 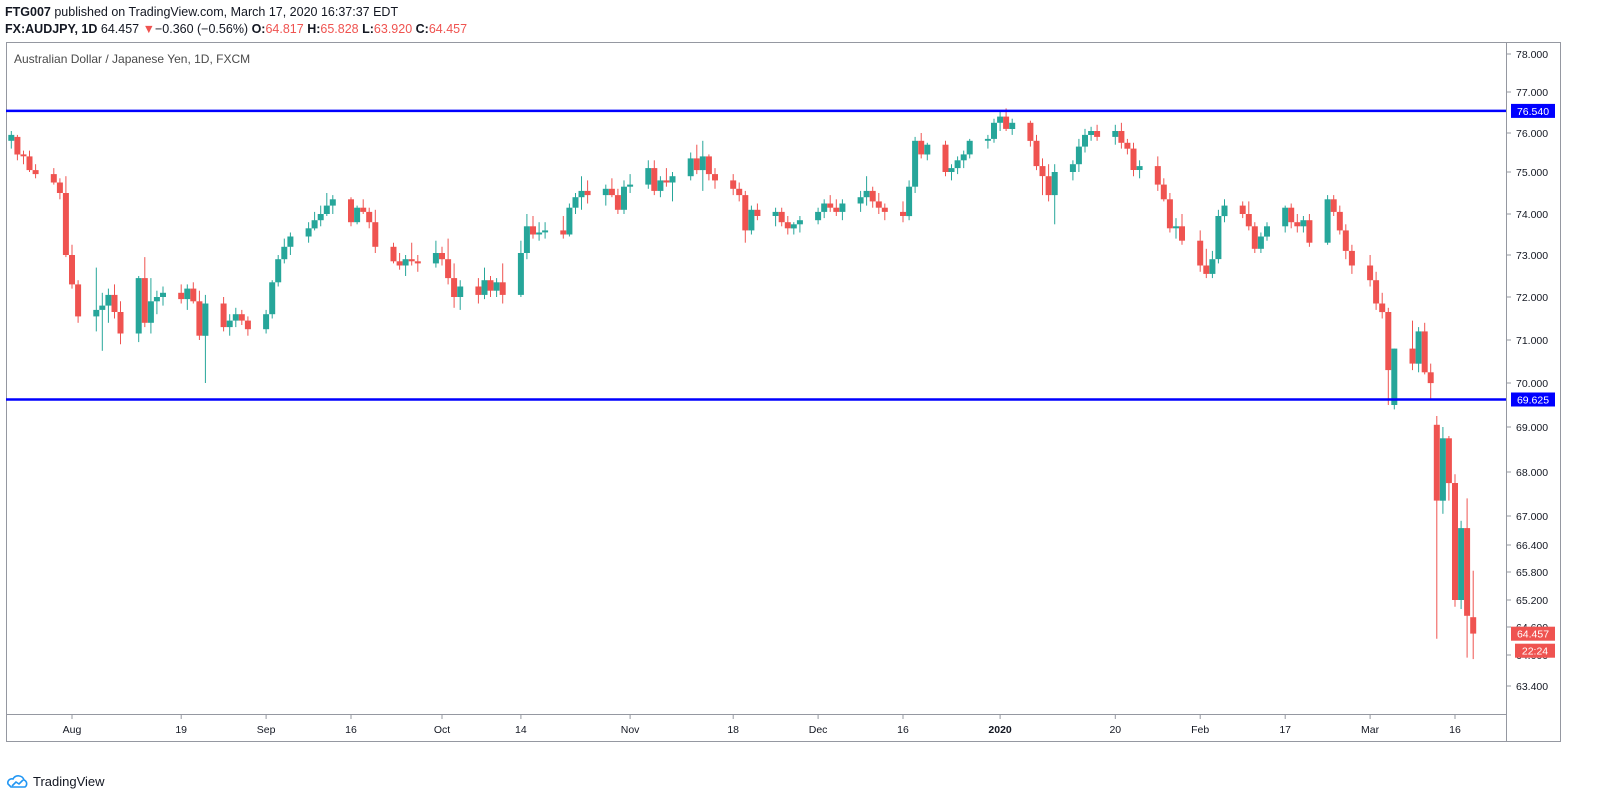 What do you see at coordinates (69, 781) in the screenshot?
I see `tradingview-brand: TradingView` at bounding box center [69, 781].